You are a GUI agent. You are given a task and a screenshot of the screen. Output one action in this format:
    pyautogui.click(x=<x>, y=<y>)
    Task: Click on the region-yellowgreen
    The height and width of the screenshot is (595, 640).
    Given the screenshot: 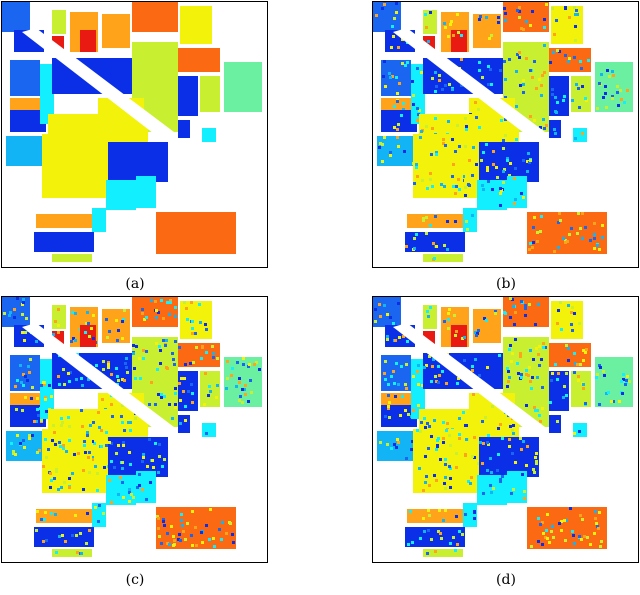 What is the action you would take?
    pyautogui.click(x=443, y=258)
    